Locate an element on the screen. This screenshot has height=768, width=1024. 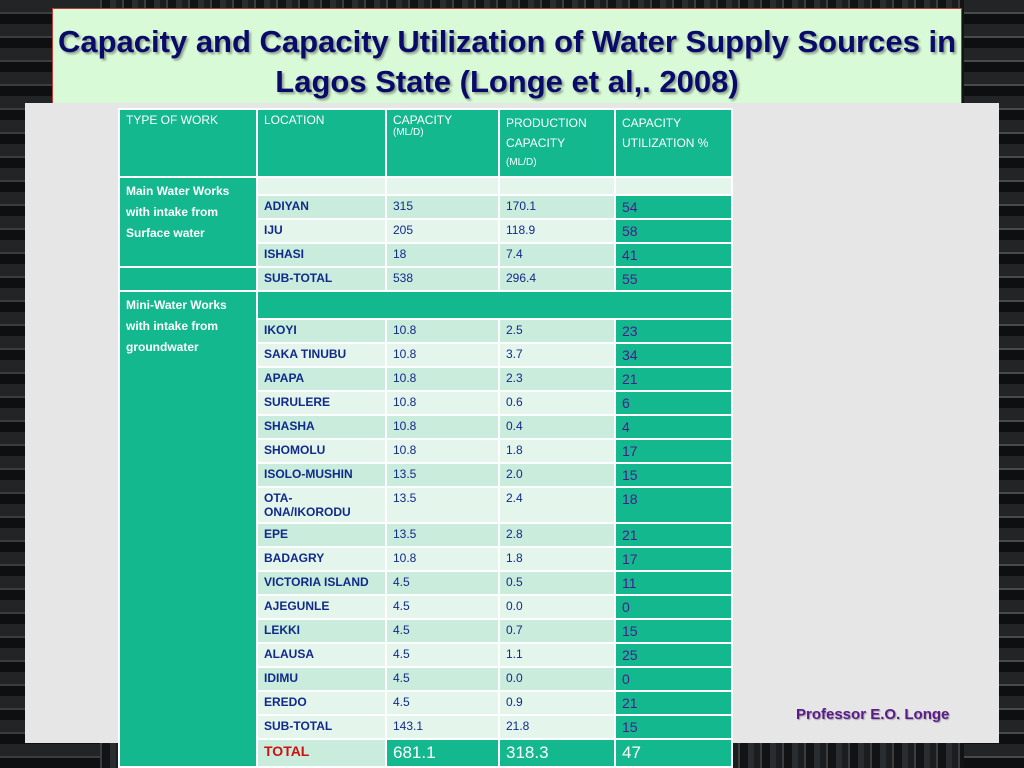
production-cell: 21.8 is located at coordinates (557, 727).